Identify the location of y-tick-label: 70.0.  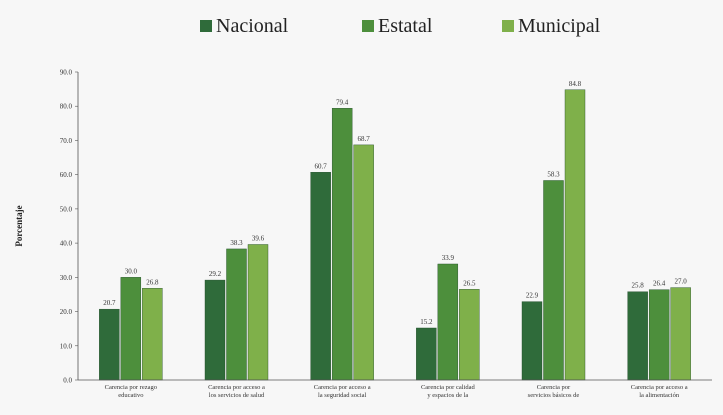
(66, 141).